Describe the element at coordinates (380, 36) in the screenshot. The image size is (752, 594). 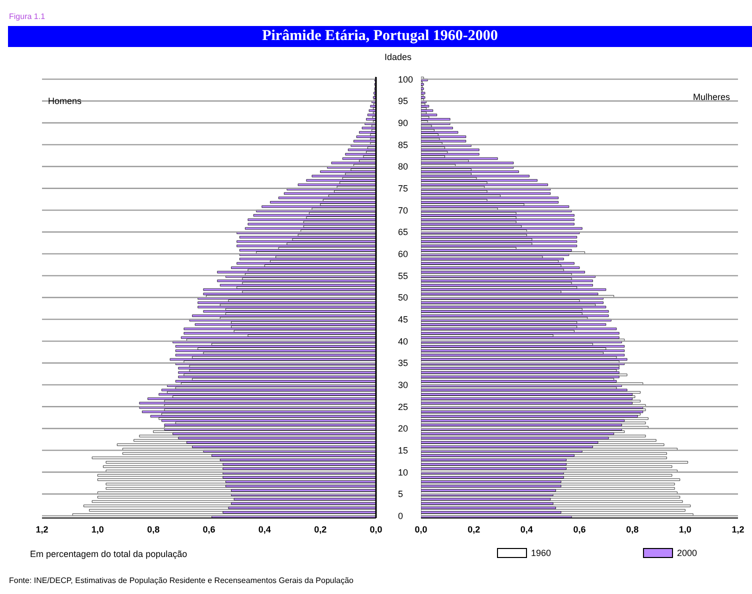
I see `chart-title: Pirâmide Etária, Portugal 1960-2000` at that location.